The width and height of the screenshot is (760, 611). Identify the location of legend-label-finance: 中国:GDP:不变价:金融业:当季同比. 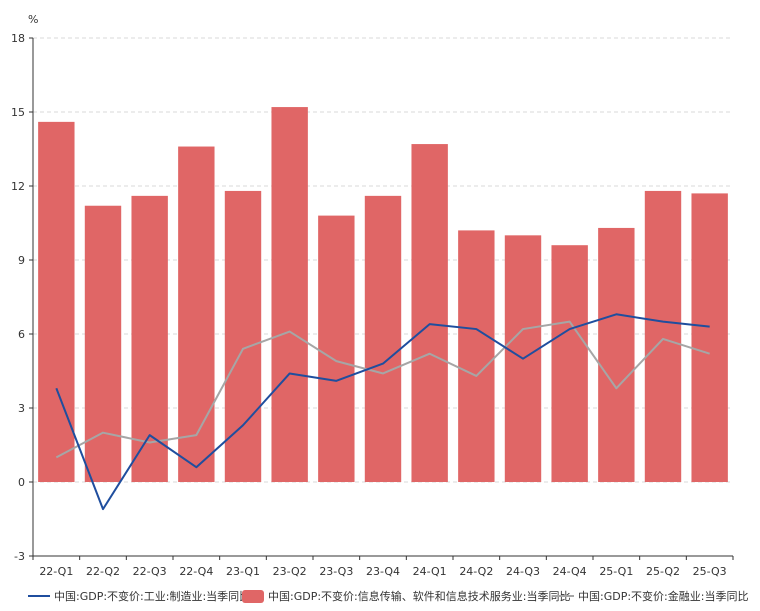
(663, 596).